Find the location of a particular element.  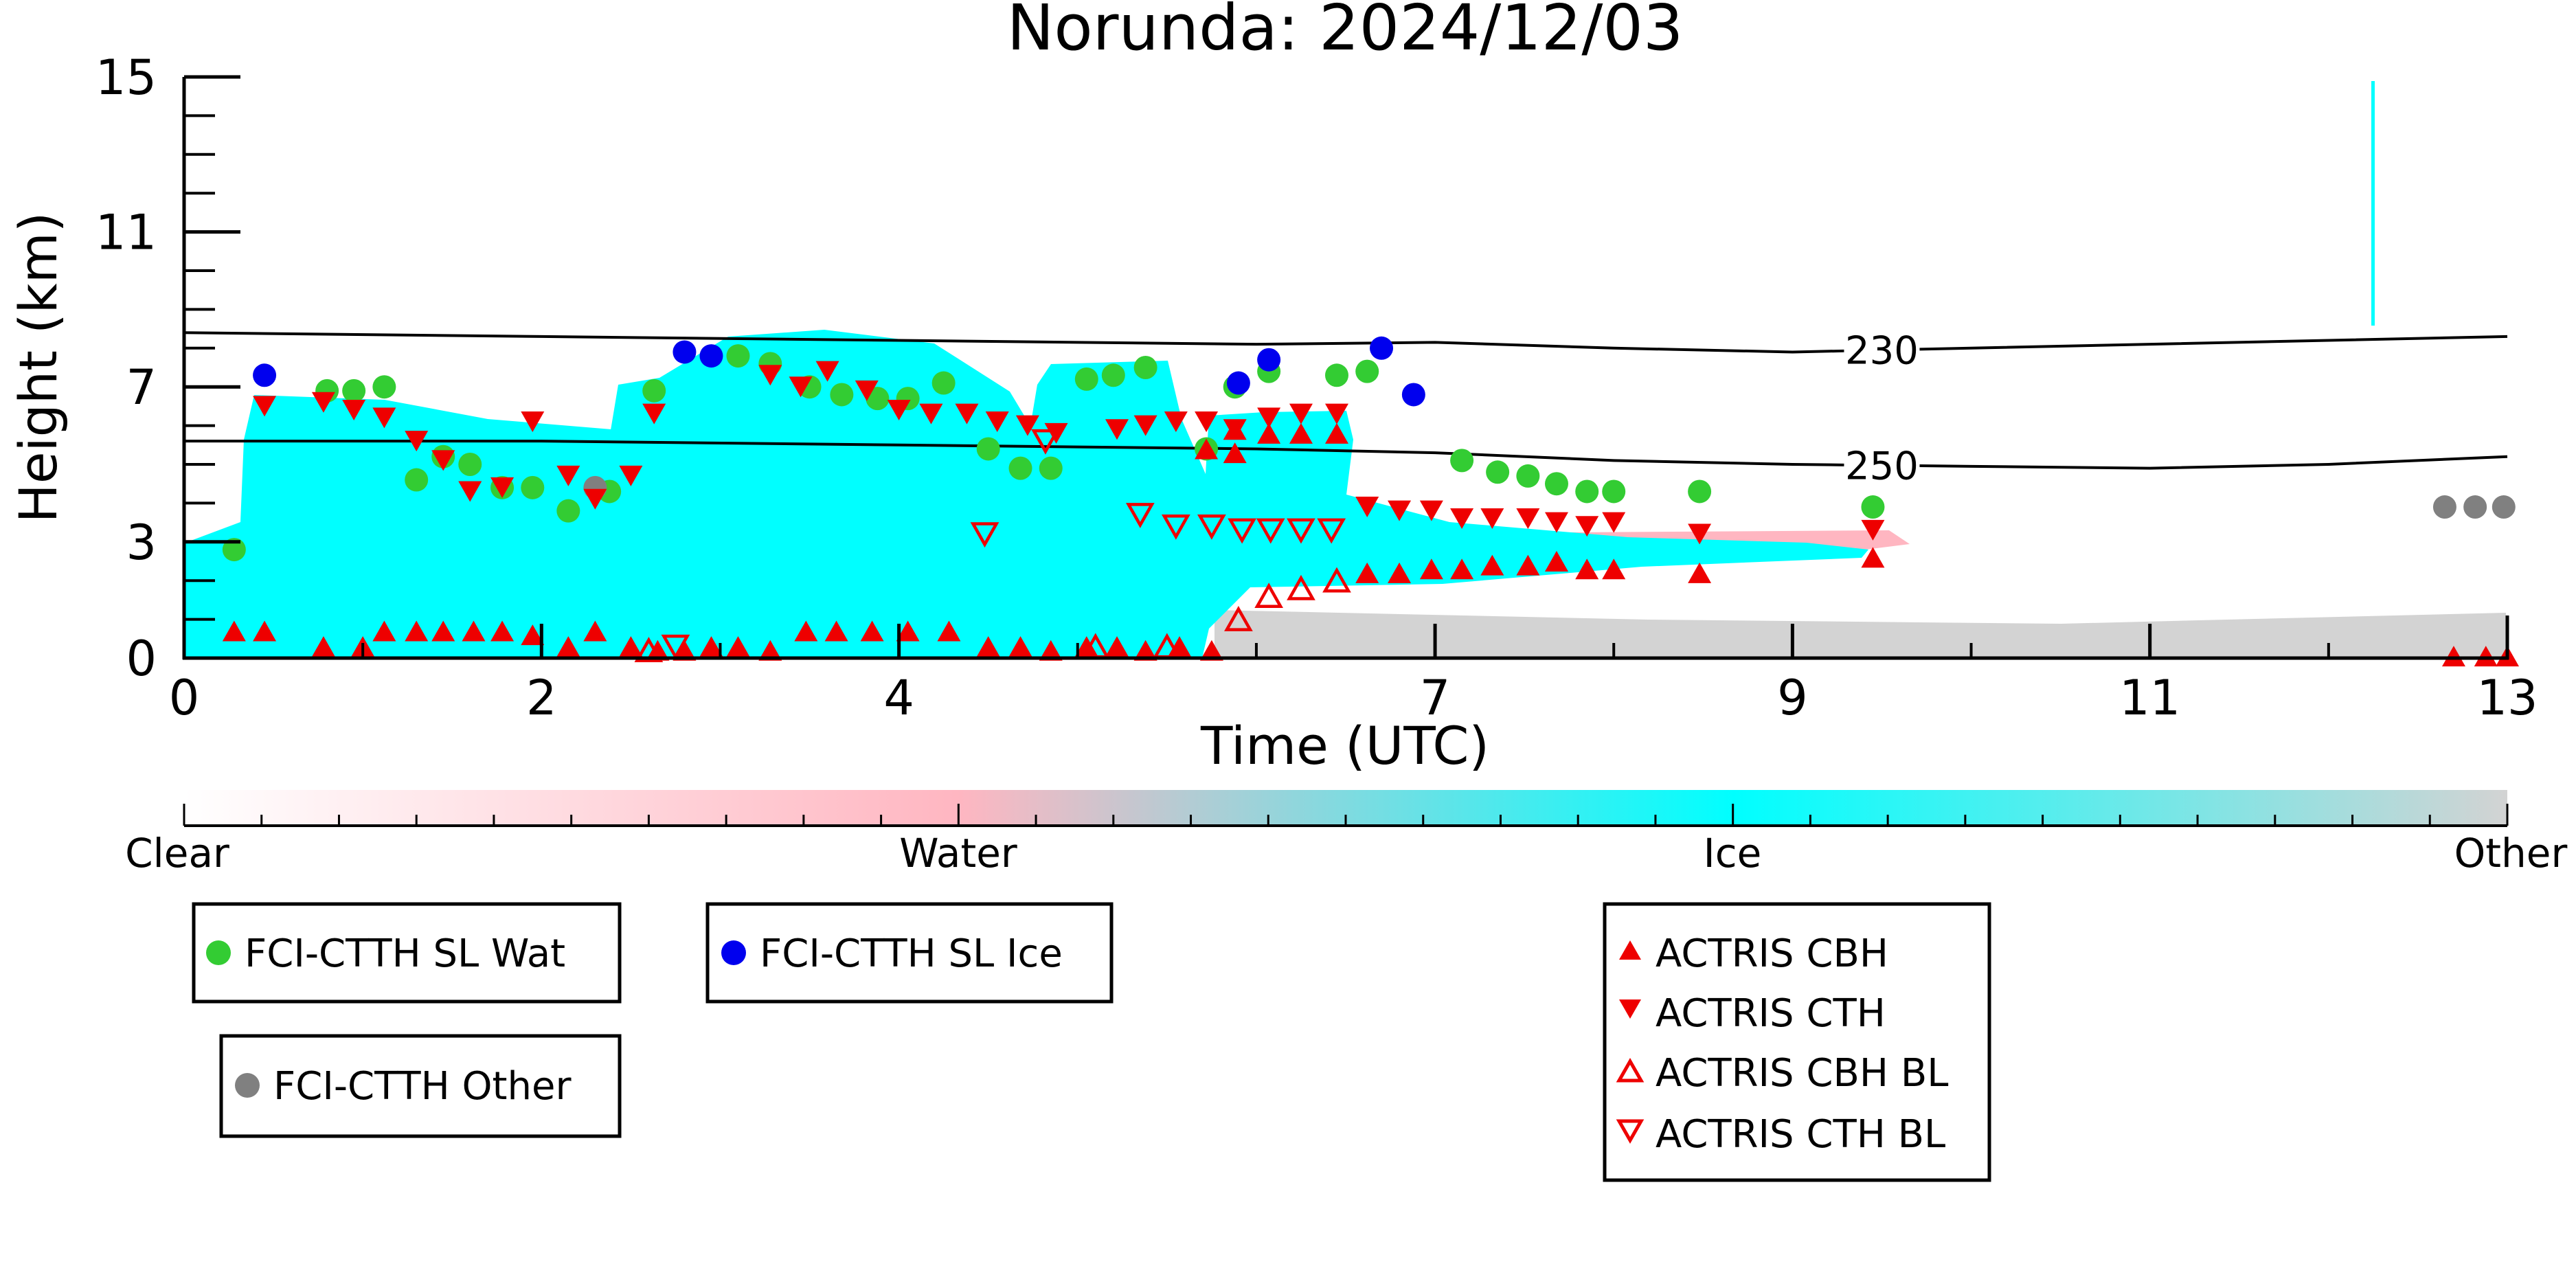

legend-label-cth-bl: ACTRIS CTH BL is located at coordinates (1800, 1134).